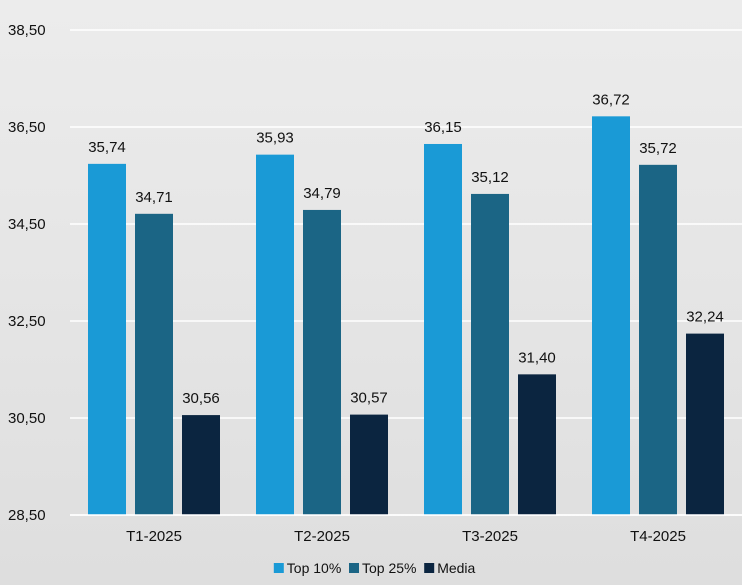 The height and width of the screenshot is (585, 742). Describe the element at coordinates (27, 273) in the screenshot. I see `y-axis: 38,50 36,50 34,50 32,50 30,50 28,50` at that location.